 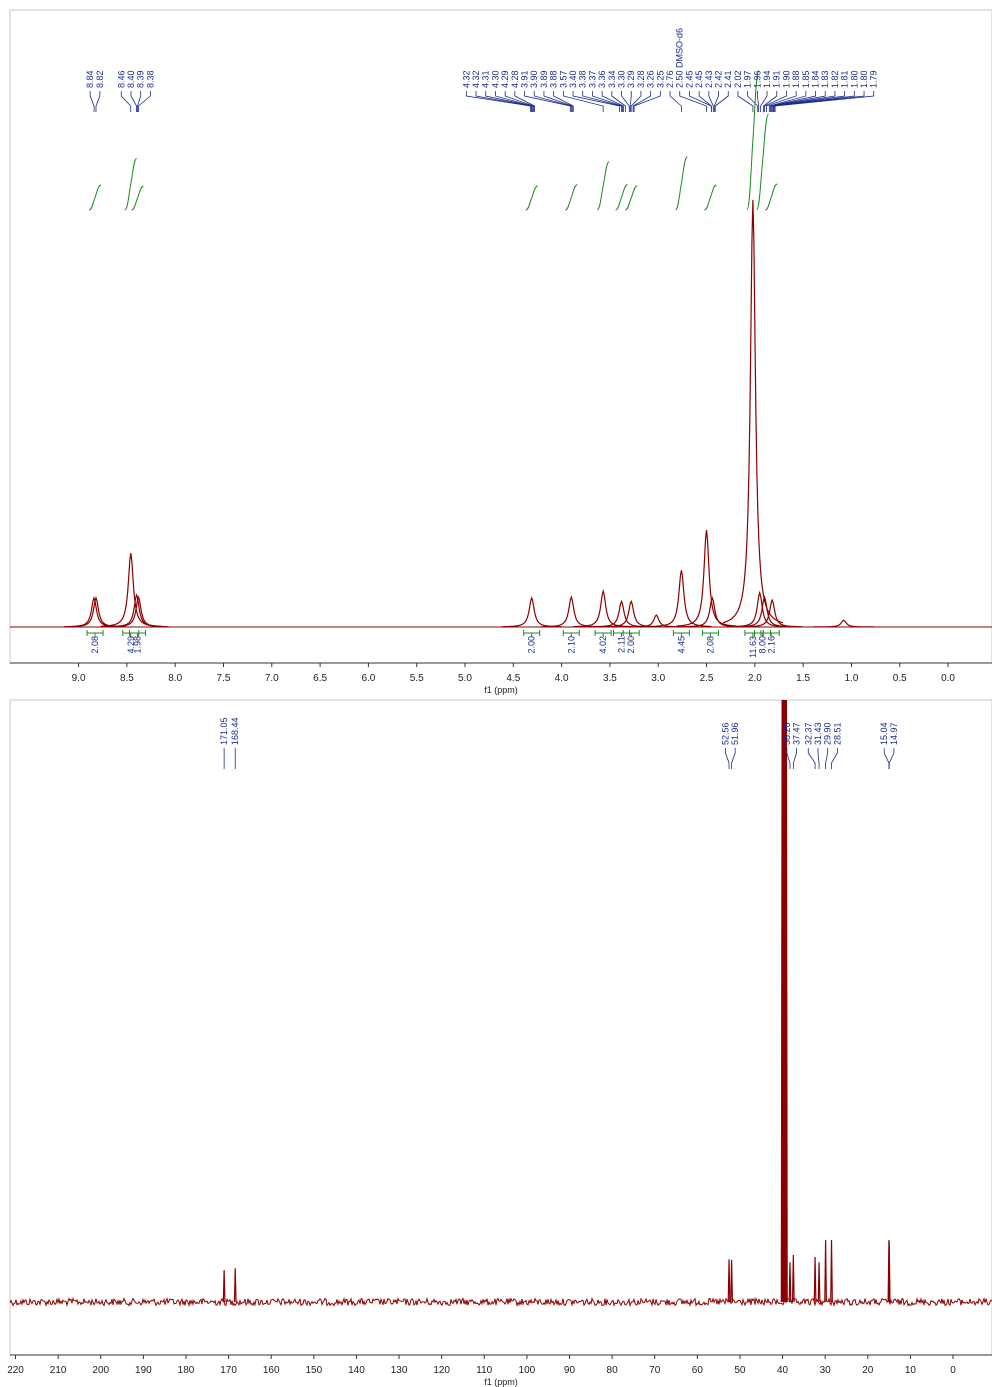 What do you see at coordinates (186, 1370) in the screenshot?
I see `x-tick-label: 180` at bounding box center [186, 1370].